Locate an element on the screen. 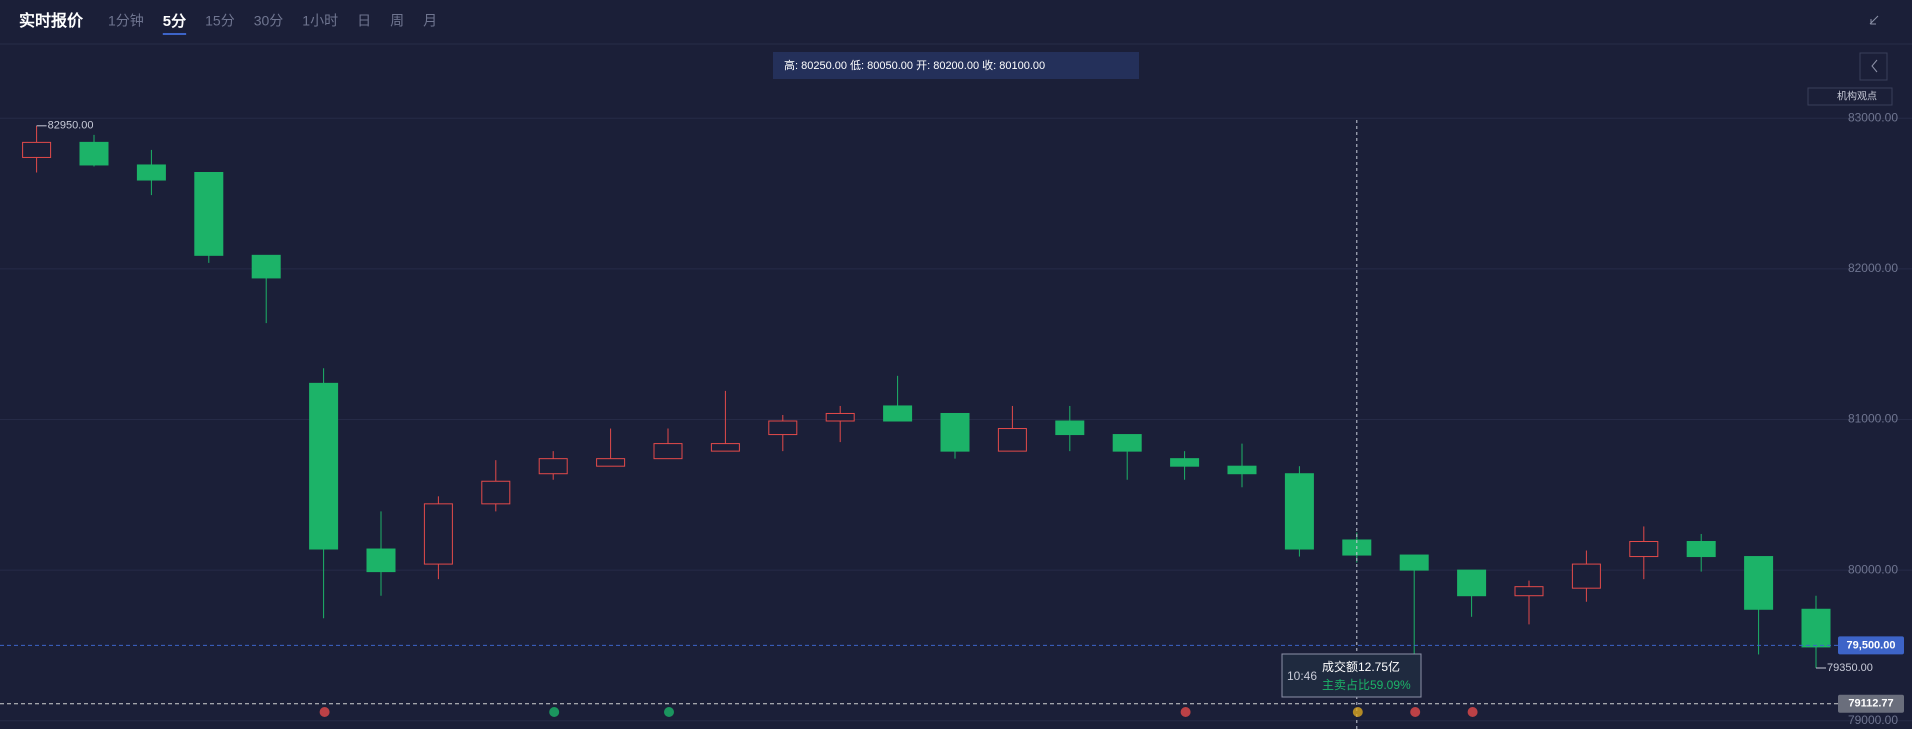  y-tick-label: 83000.00 is located at coordinates (1873, 117).